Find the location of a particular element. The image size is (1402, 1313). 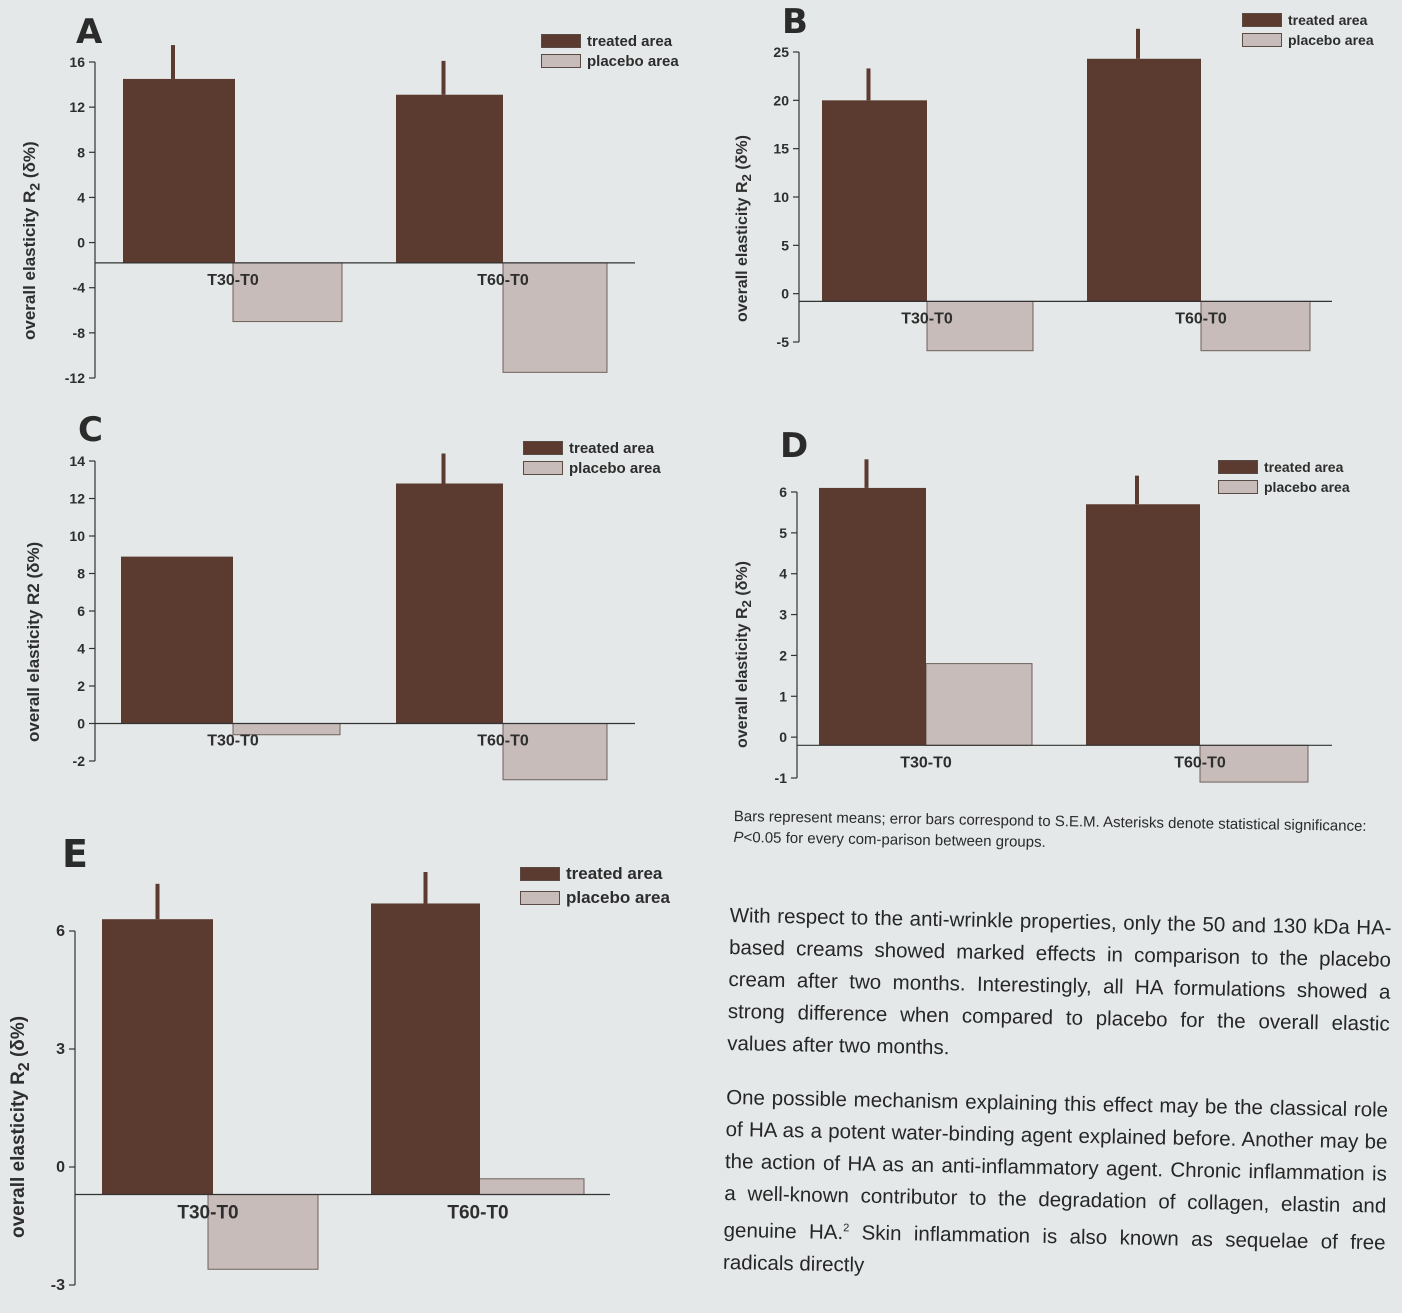

y-tick-label: -8 is located at coordinates (79, 333).